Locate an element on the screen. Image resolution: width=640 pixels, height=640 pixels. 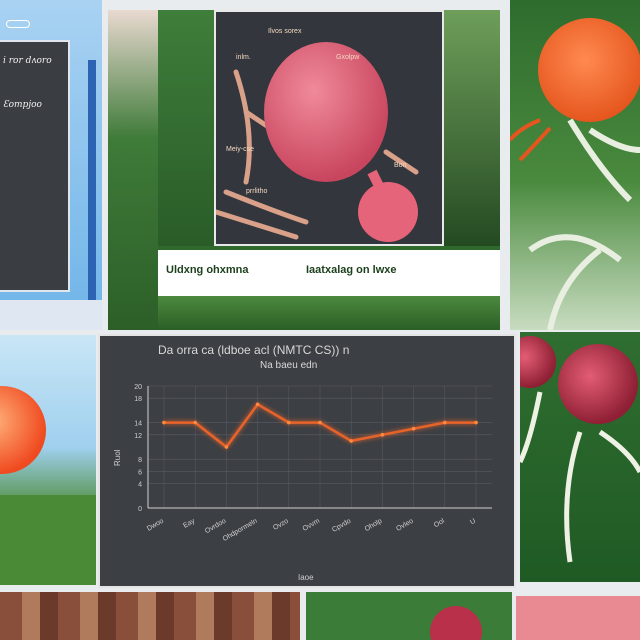
dark-panel: i ror dʌoro Ɛompjoo is located at coordinates (35, 166).